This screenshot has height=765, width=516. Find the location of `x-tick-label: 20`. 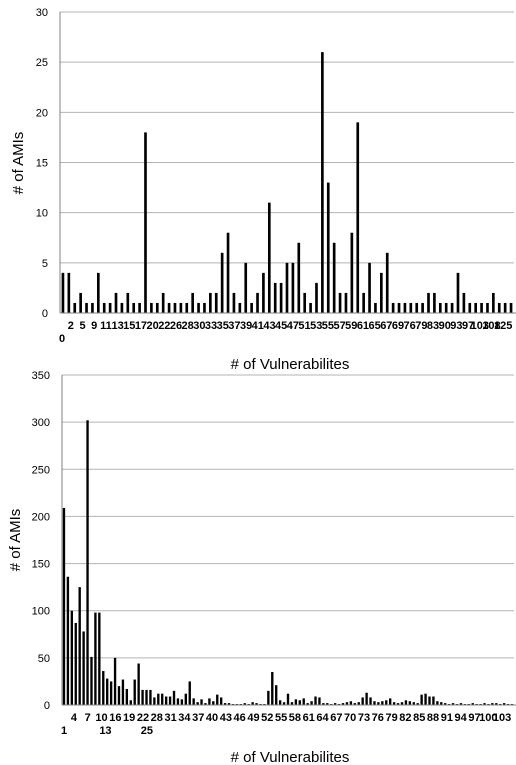

x-tick-label: 20 is located at coordinates (153, 326).